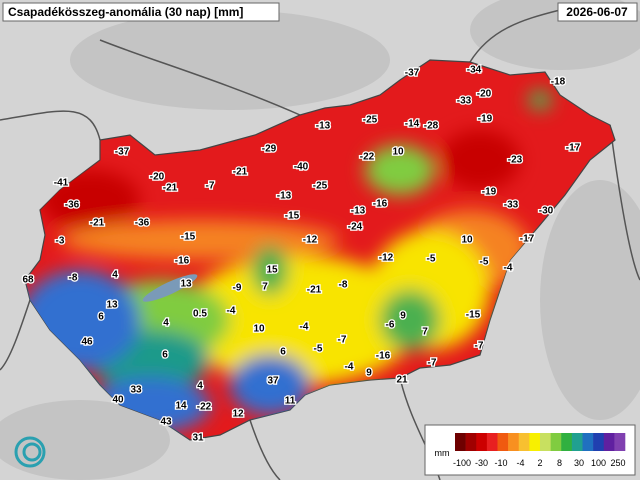 The image size is (640, 485). Describe the element at coordinates (355, 227) in the screenshot. I see `station-value: -24` at that location.